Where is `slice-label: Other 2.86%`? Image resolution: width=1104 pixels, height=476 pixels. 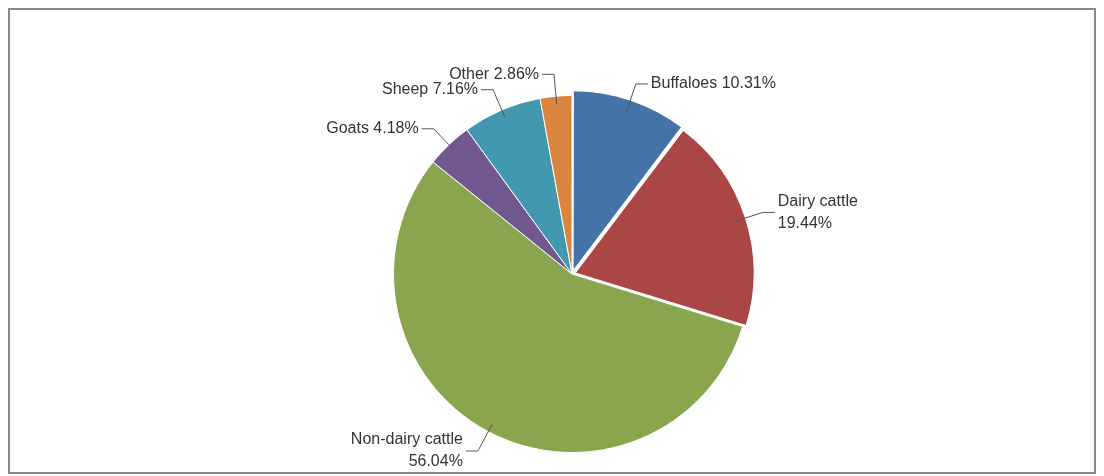
slice-label: Other 2.86% is located at coordinates (494, 73).